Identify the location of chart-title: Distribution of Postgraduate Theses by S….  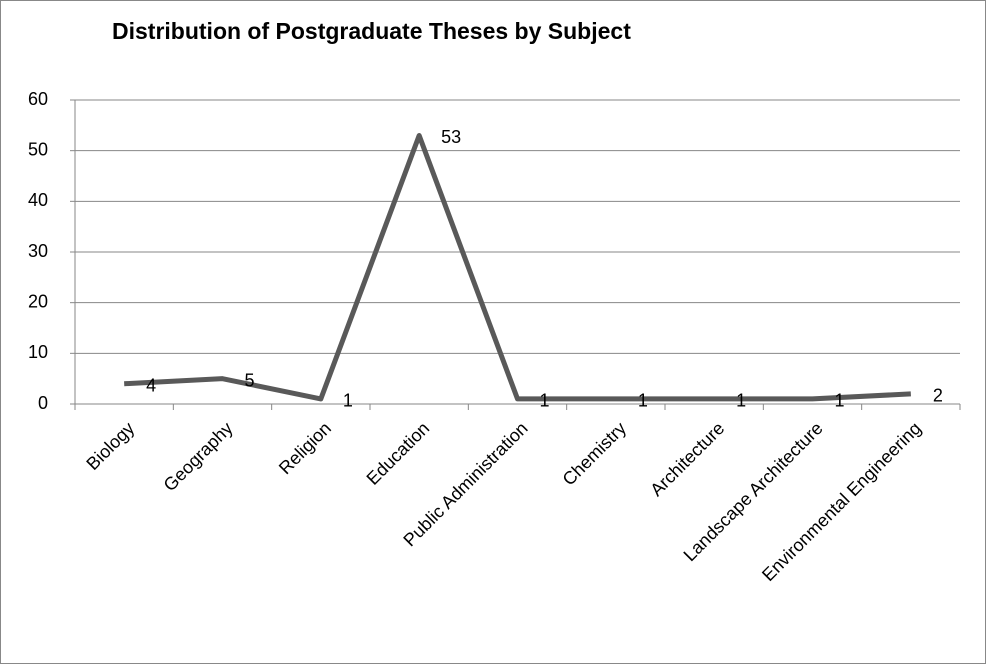
(371, 31).